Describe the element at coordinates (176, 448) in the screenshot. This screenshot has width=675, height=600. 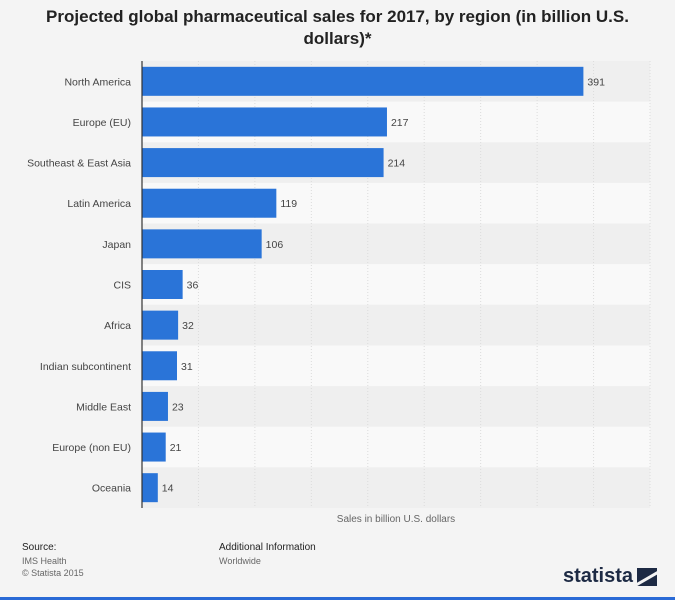
I see `data-label: 21` at that location.